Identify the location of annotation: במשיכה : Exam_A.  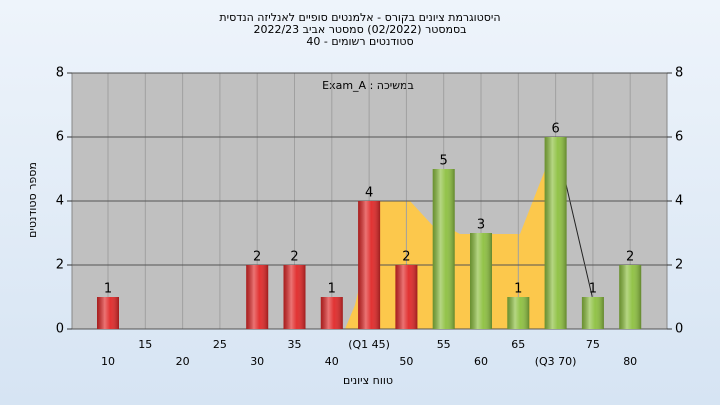
(368, 85).